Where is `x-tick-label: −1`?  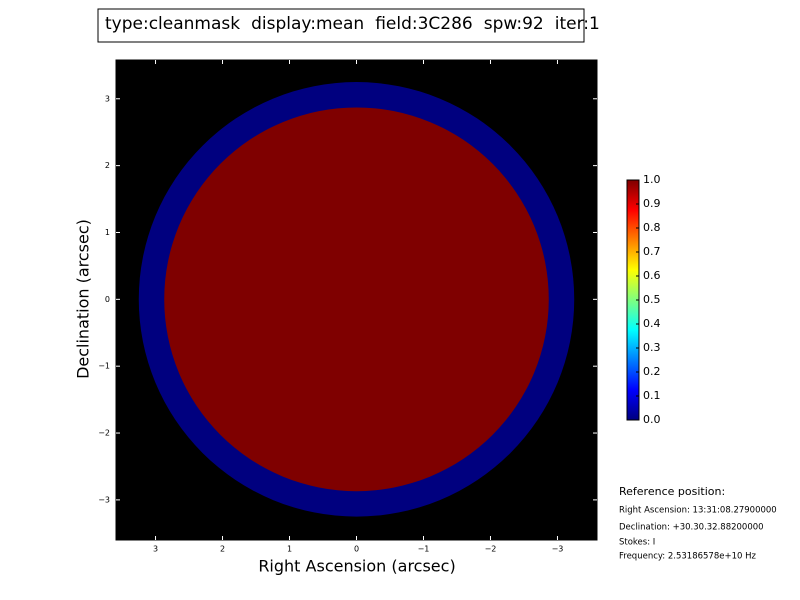
x-tick-label: −1 is located at coordinates (424, 549).